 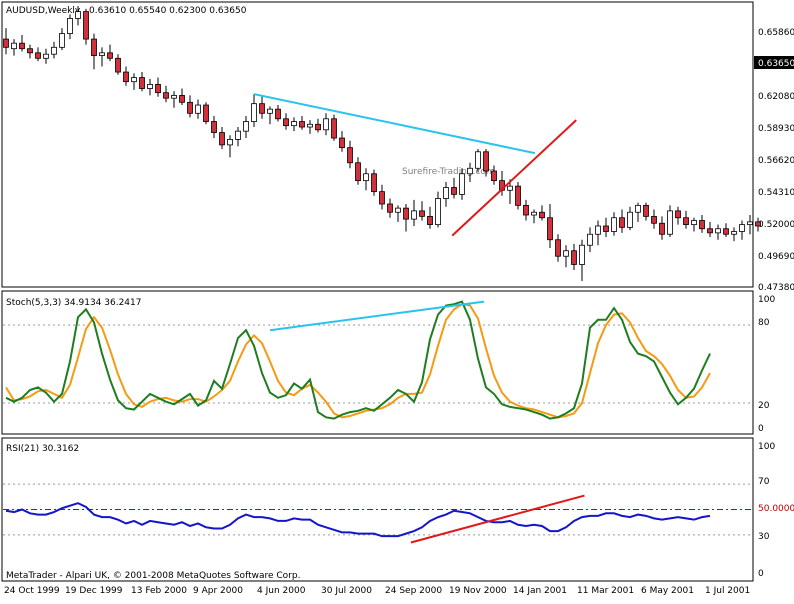 I want to click on current-price-label: 0.63650, so click(x=776, y=64).